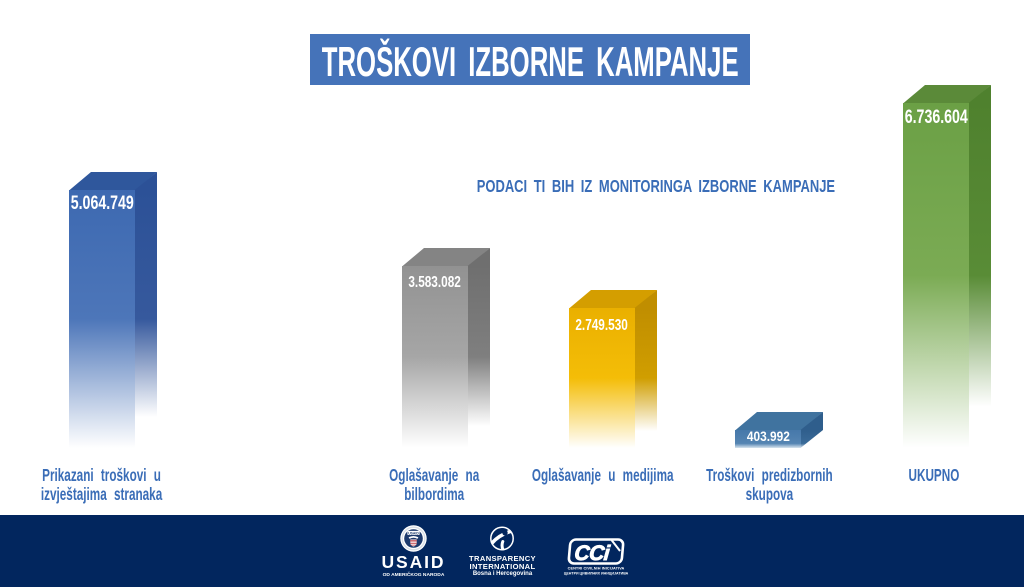 Image resolution: width=1024 pixels, height=587 pixels. I want to click on svg-text: ЦЕНТРИ ЦИВИЛНИХ ИНИЦИЈАТИВА, so click(596, 574).